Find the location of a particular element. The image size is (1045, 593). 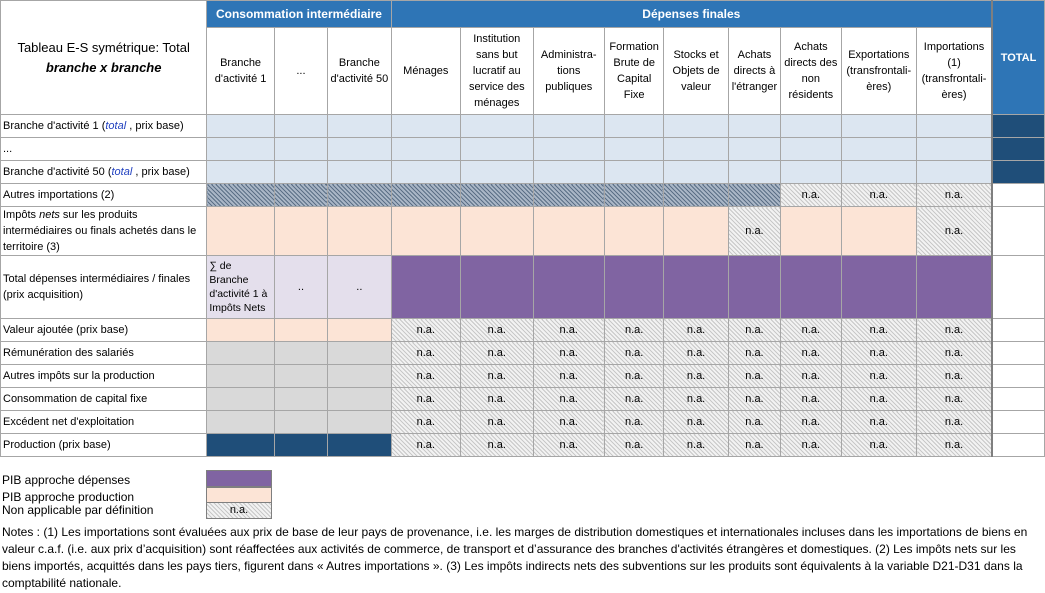

title-line1: Tableau E-S symétrique: Total is located at coordinates (103, 47).